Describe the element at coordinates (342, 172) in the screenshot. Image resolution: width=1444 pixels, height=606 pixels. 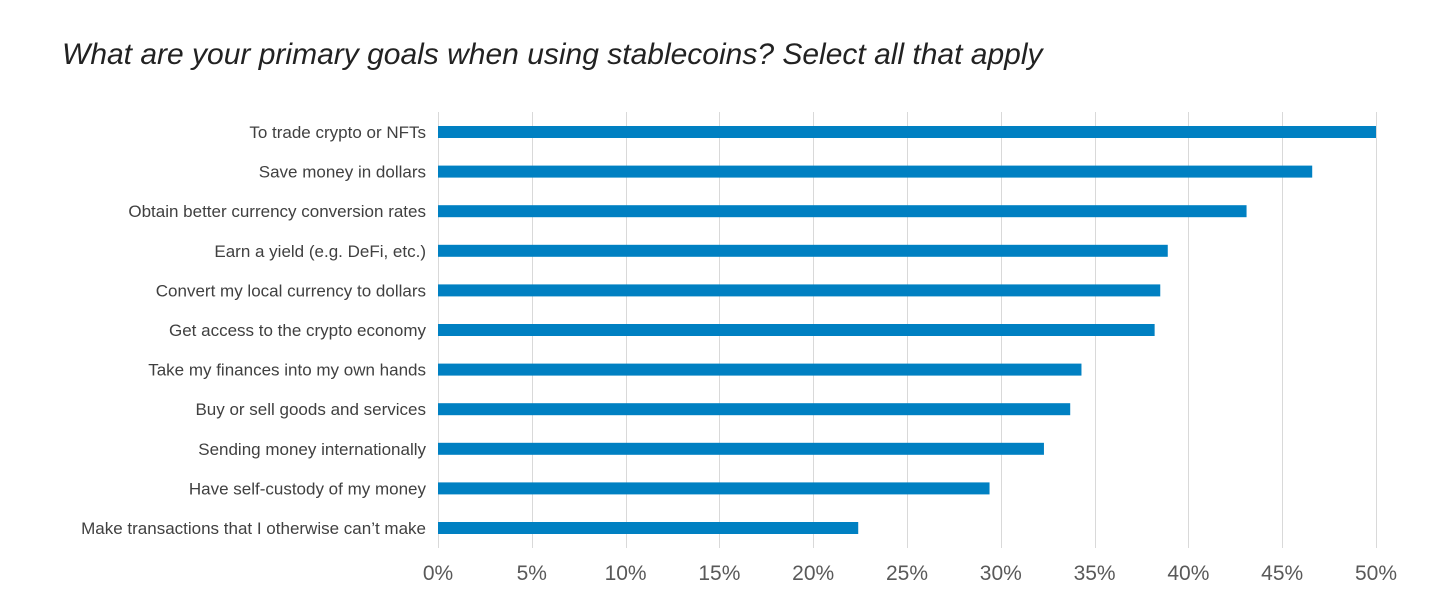
I see `category-label: Save money in dollars` at that location.